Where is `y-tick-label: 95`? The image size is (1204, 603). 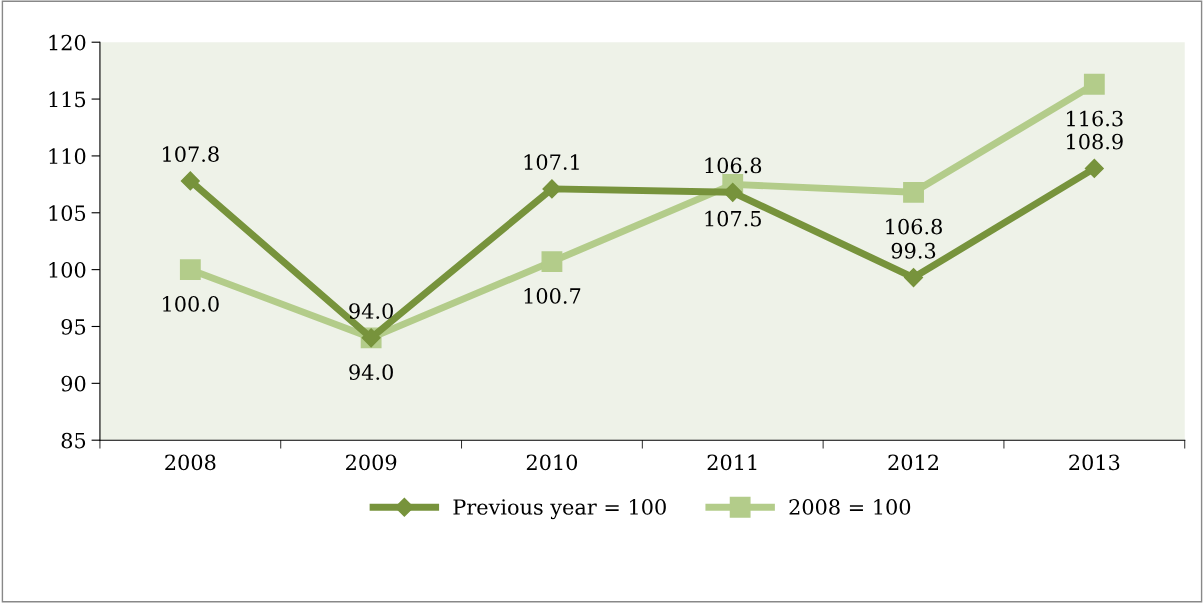
y-tick-label: 95 is located at coordinates (73, 326).